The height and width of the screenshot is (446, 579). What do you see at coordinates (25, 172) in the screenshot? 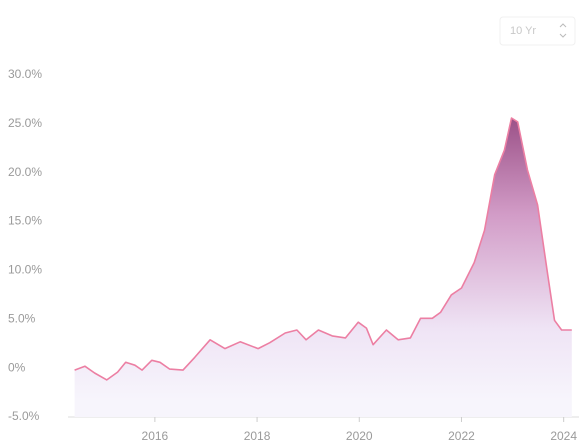
I see `y-tick-label: 20.0%` at bounding box center [25, 172].